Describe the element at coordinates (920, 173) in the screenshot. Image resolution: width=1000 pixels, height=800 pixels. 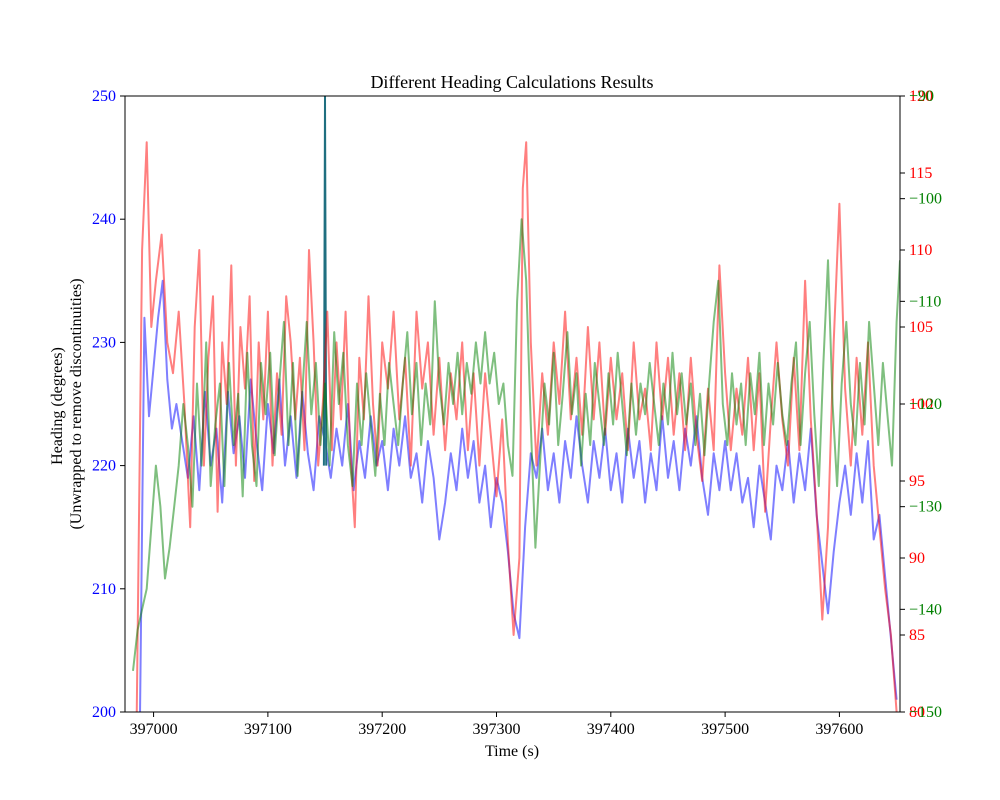
I see `right1-tick-label: 115` at that location.